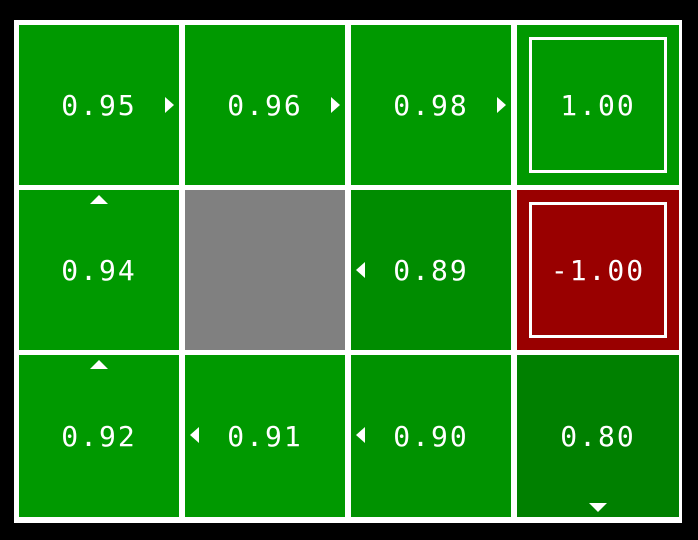 The image size is (698, 540). I want to click on terminal-cell: -1.00, so click(598, 270).